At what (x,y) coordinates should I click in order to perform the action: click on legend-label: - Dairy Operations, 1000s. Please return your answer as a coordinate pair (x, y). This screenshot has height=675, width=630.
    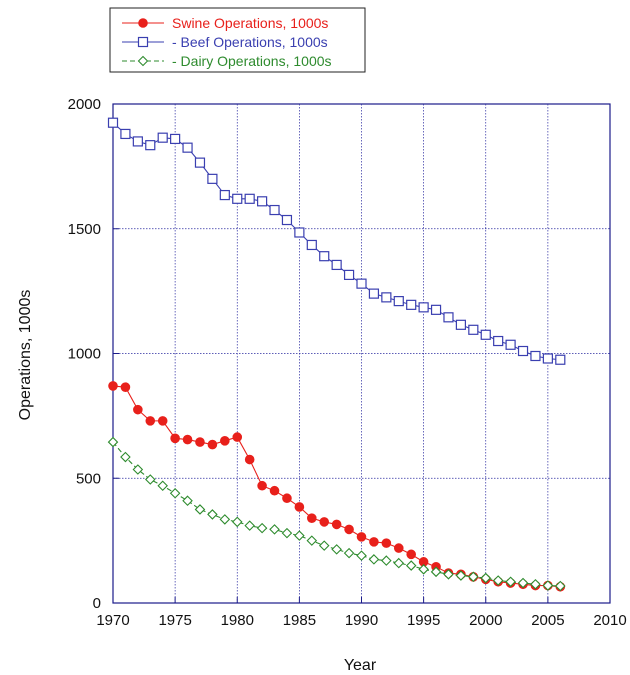
    Looking at the image, I should click on (252, 61).